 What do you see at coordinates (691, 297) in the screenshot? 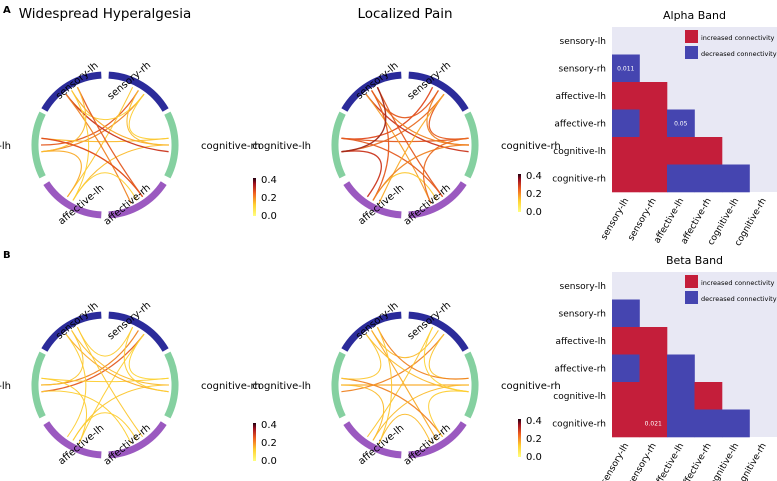
I see `legend-swatch-decreased` at bounding box center [691, 297].